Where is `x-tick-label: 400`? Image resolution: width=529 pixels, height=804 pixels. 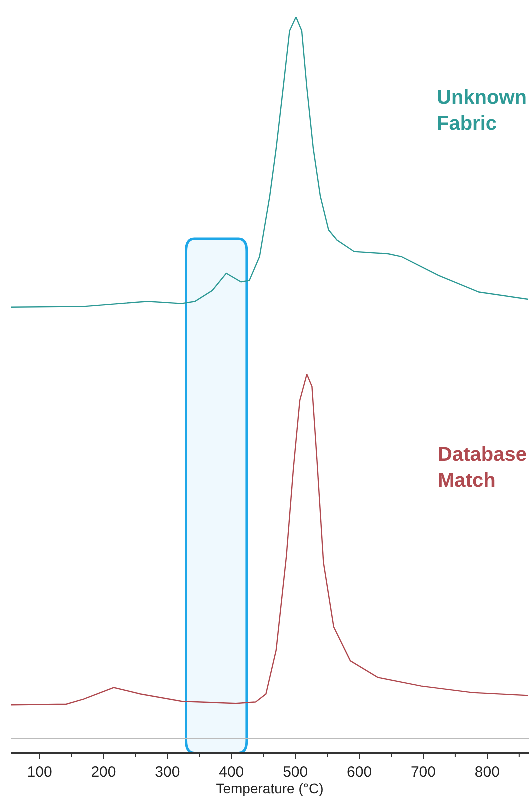 x-tick-label: 400 is located at coordinates (231, 772).